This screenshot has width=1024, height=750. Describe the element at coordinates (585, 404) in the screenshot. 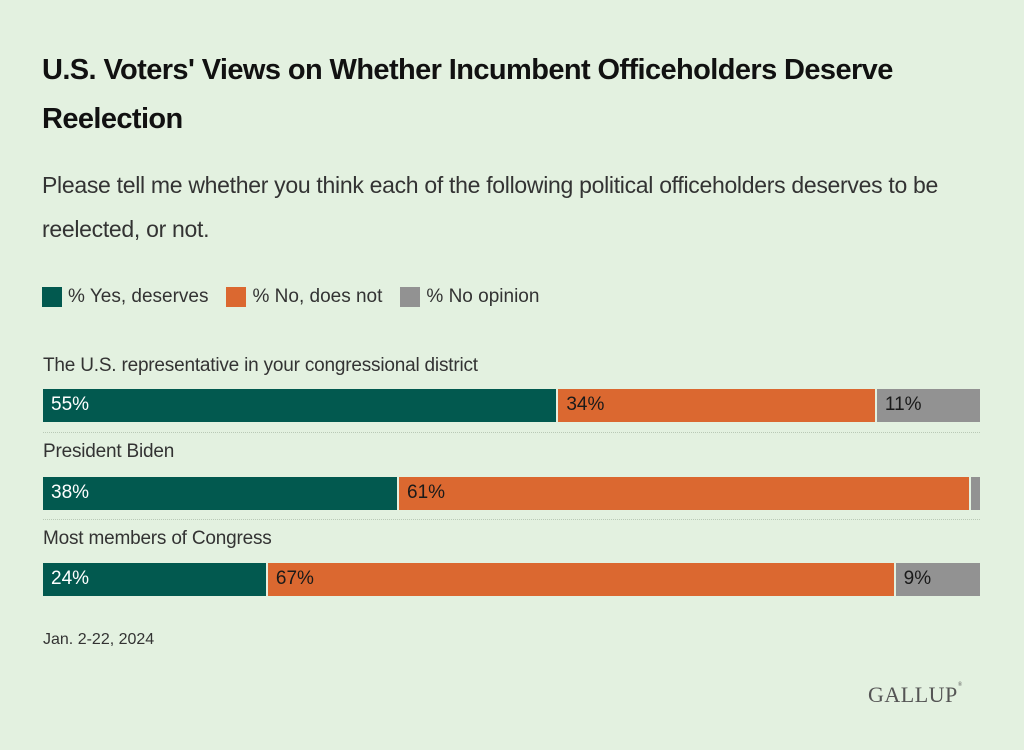

I see `data-label: 34%` at that location.